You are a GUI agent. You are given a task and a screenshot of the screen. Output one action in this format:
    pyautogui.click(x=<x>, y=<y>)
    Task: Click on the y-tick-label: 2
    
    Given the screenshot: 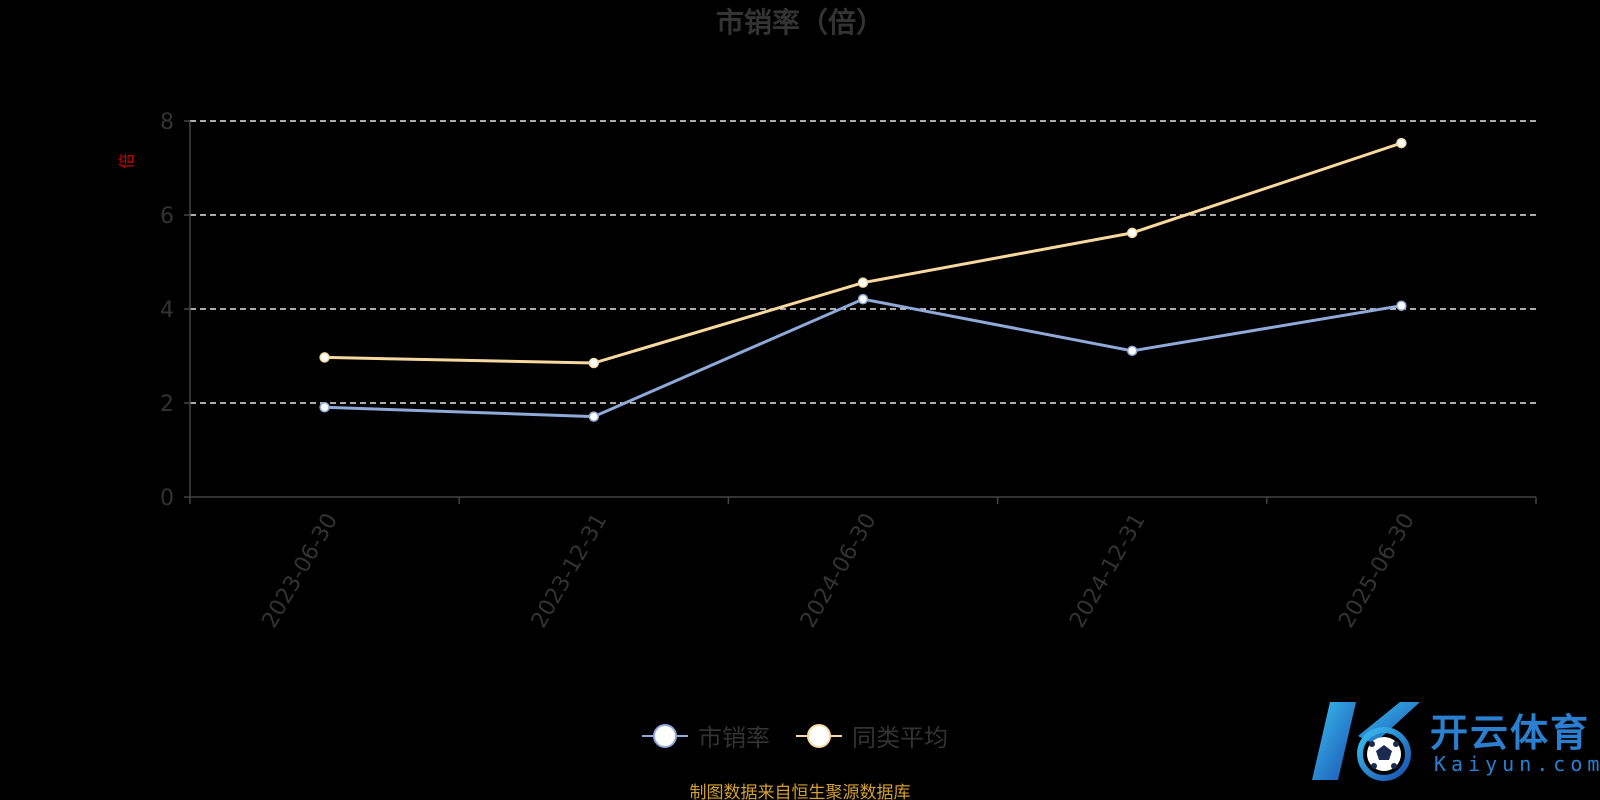 What is the action you would take?
    pyautogui.click(x=167, y=404)
    